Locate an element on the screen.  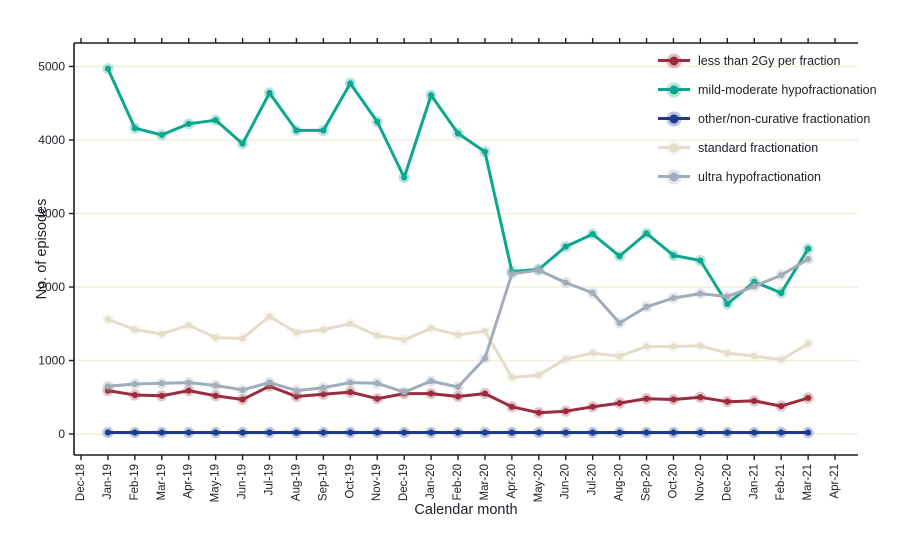
legend-item-5: ultra hypofractionation is located at coordinates (767, 176).